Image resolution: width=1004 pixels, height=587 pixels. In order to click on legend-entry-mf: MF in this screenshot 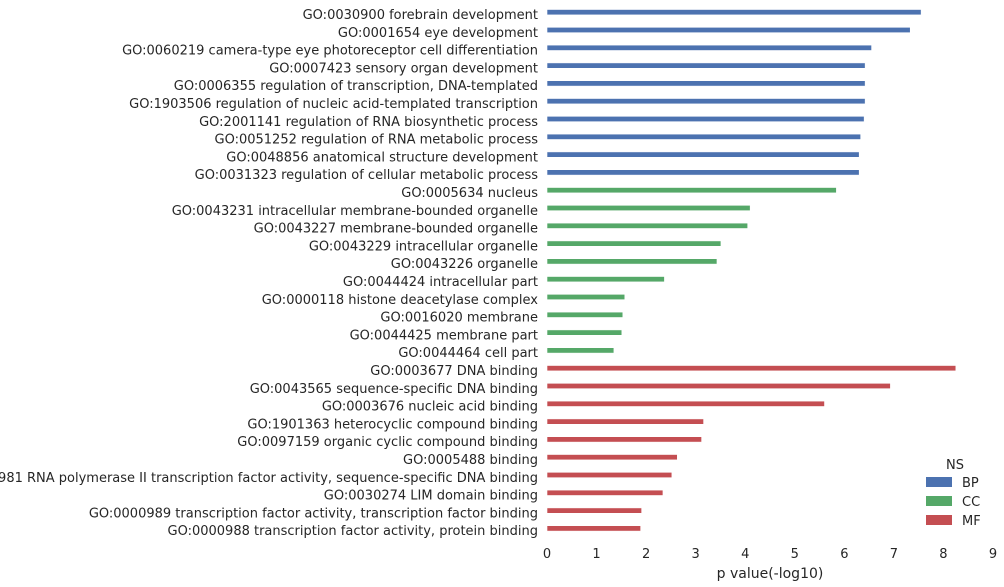, I will do `click(971, 521)`.